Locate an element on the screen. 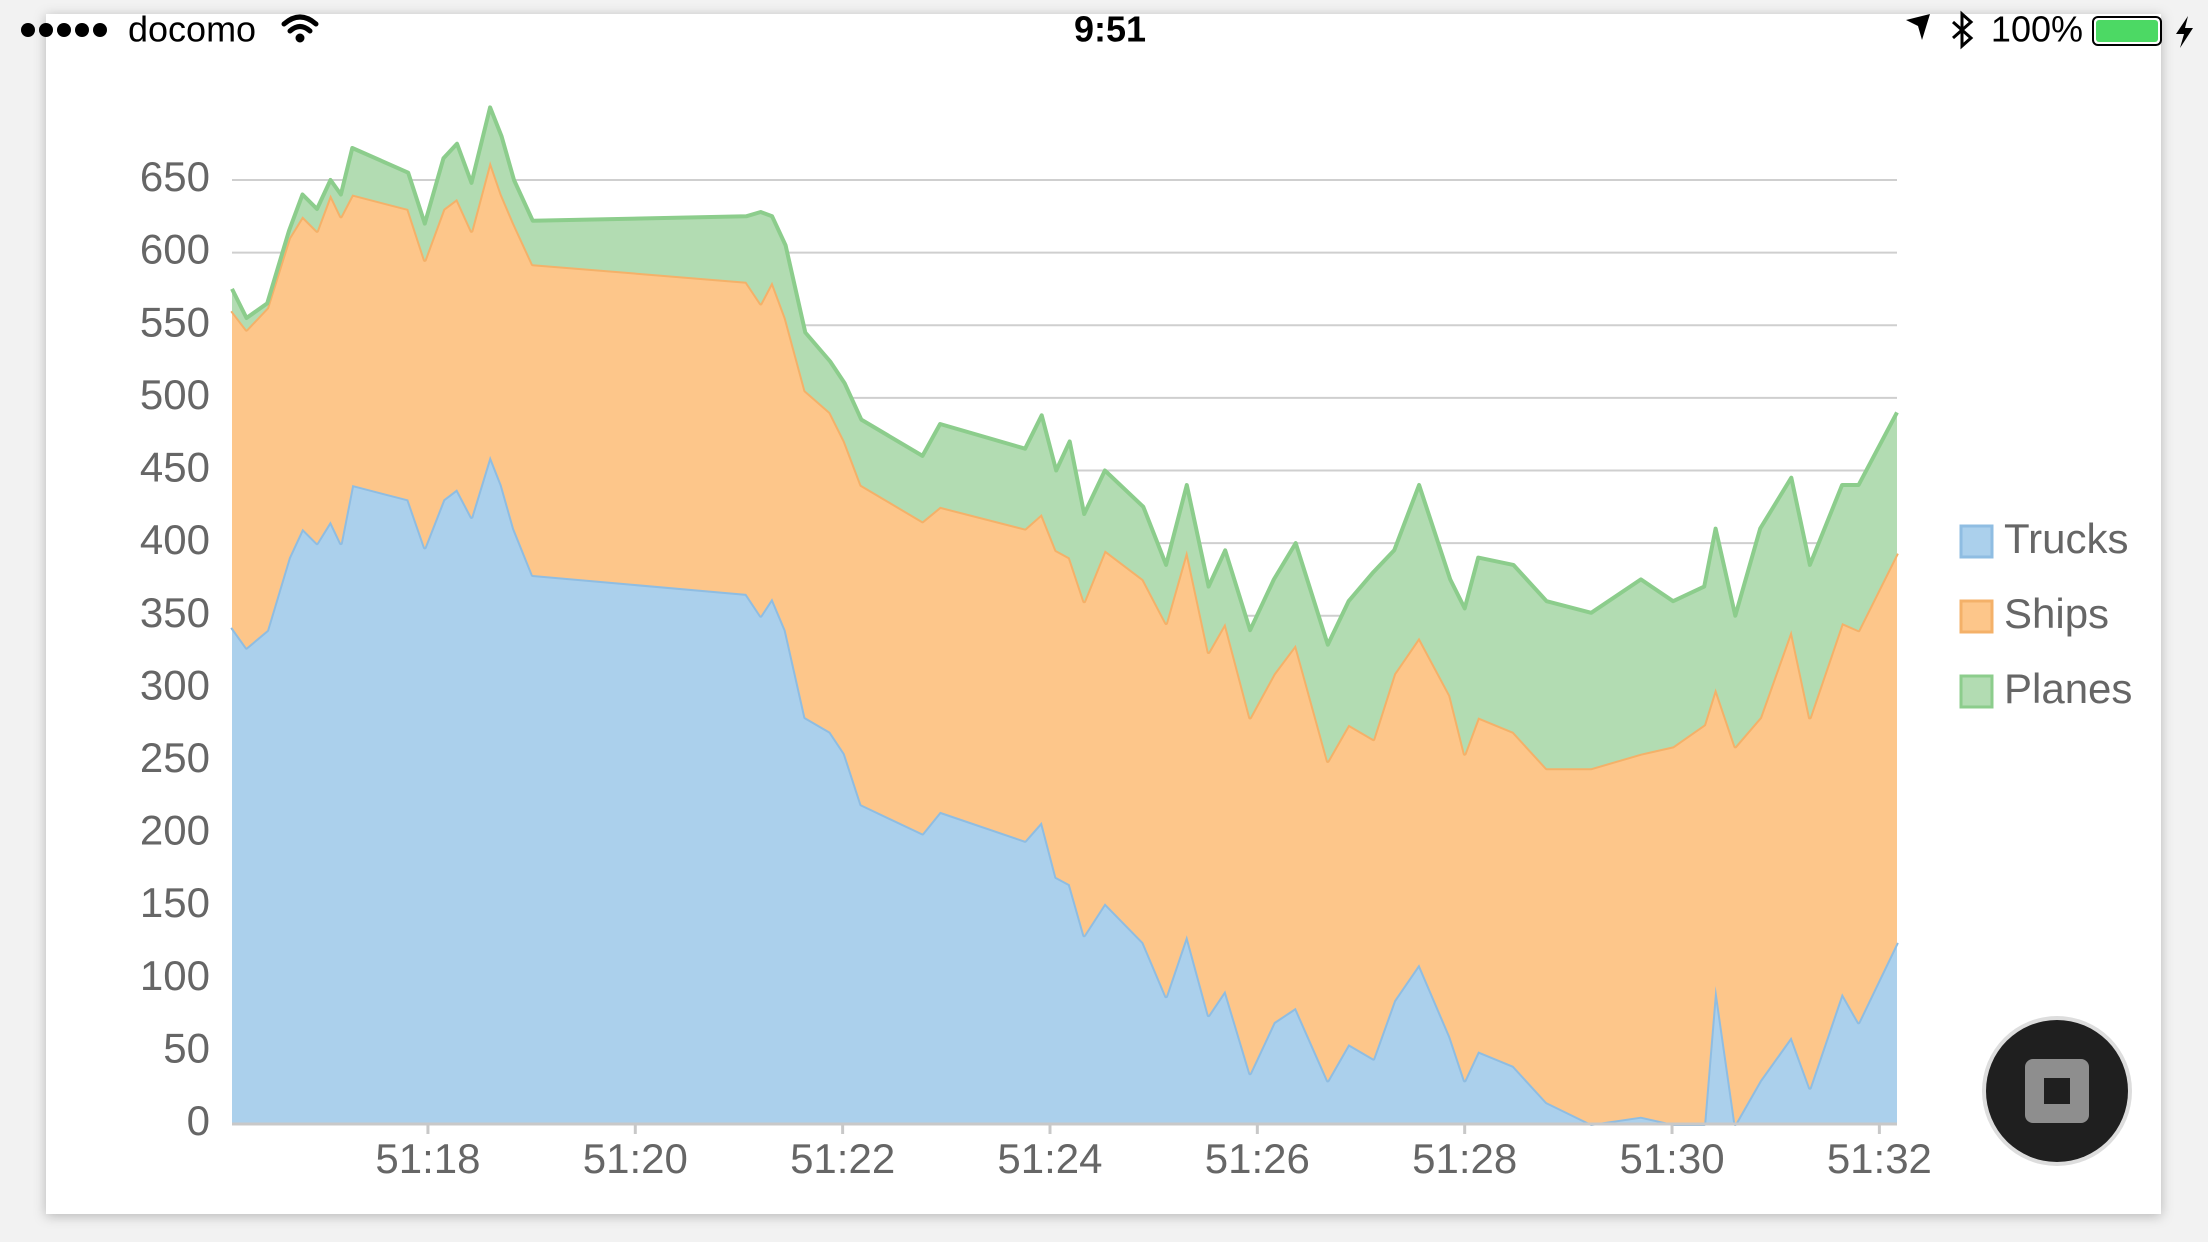 Image resolution: width=2208 pixels, height=1242 pixels. y-tick-label: 400 is located at coordinates (175, 539).